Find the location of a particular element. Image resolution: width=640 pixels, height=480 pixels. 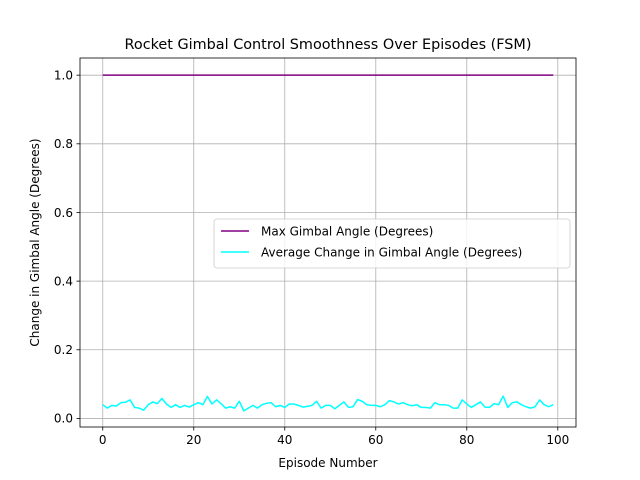

x-tick-label: 80 is located at coordinates (466, 440).